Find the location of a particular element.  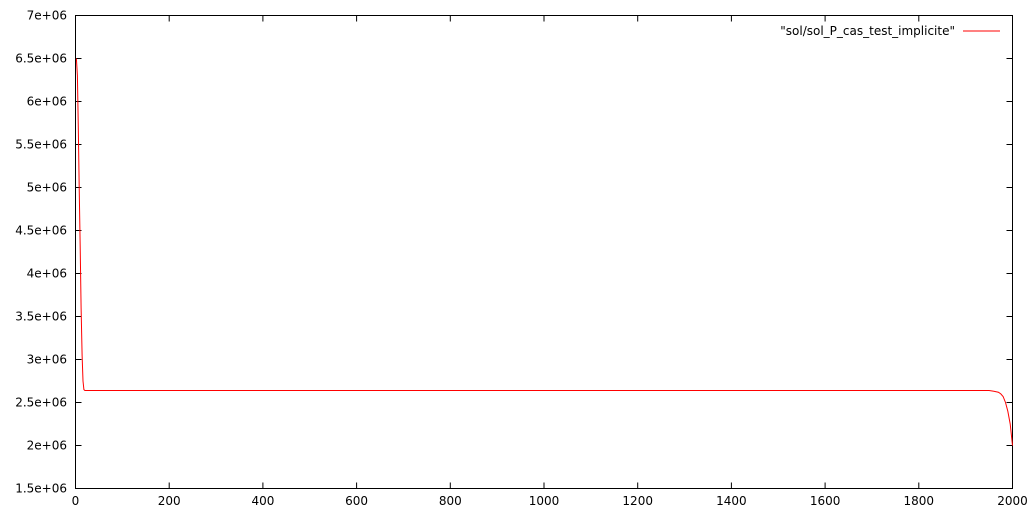

x-tick-label: 2000 is located at coordinates (1012, 501).